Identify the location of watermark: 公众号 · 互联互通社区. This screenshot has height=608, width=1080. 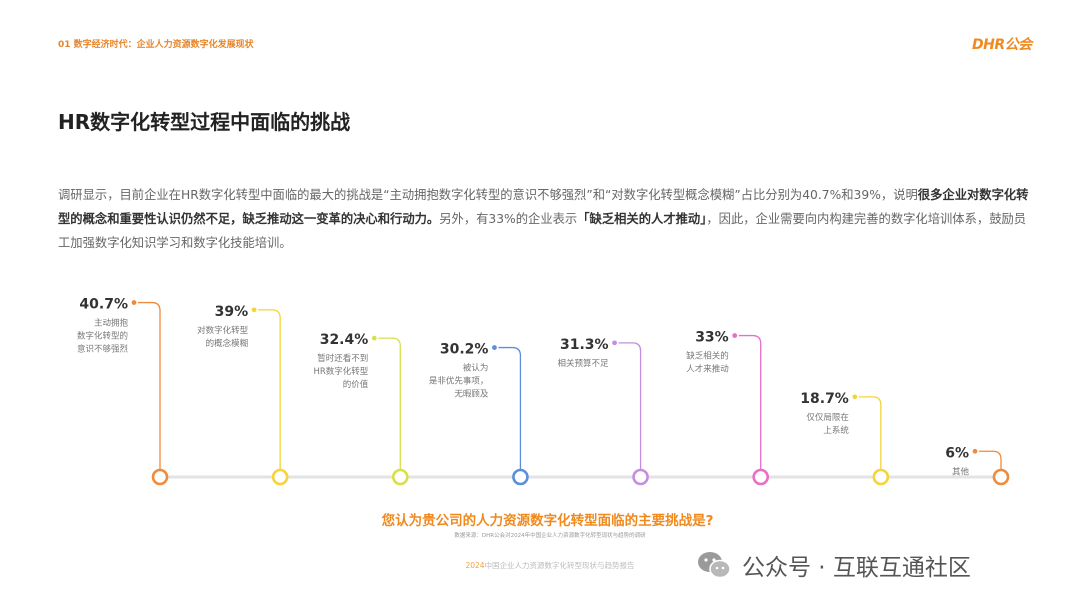
(833, 565).